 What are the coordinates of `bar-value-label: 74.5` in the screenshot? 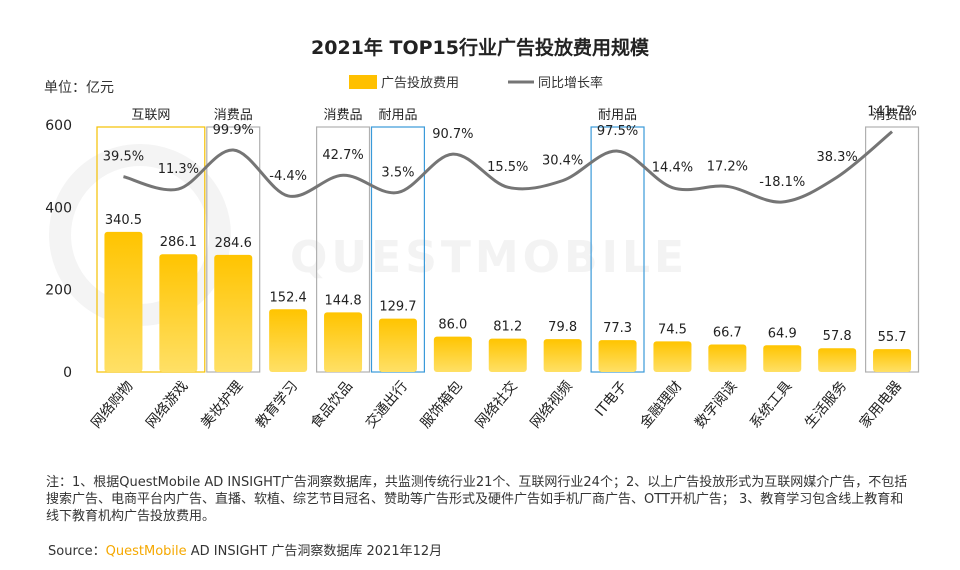 It's located at (672, 329).